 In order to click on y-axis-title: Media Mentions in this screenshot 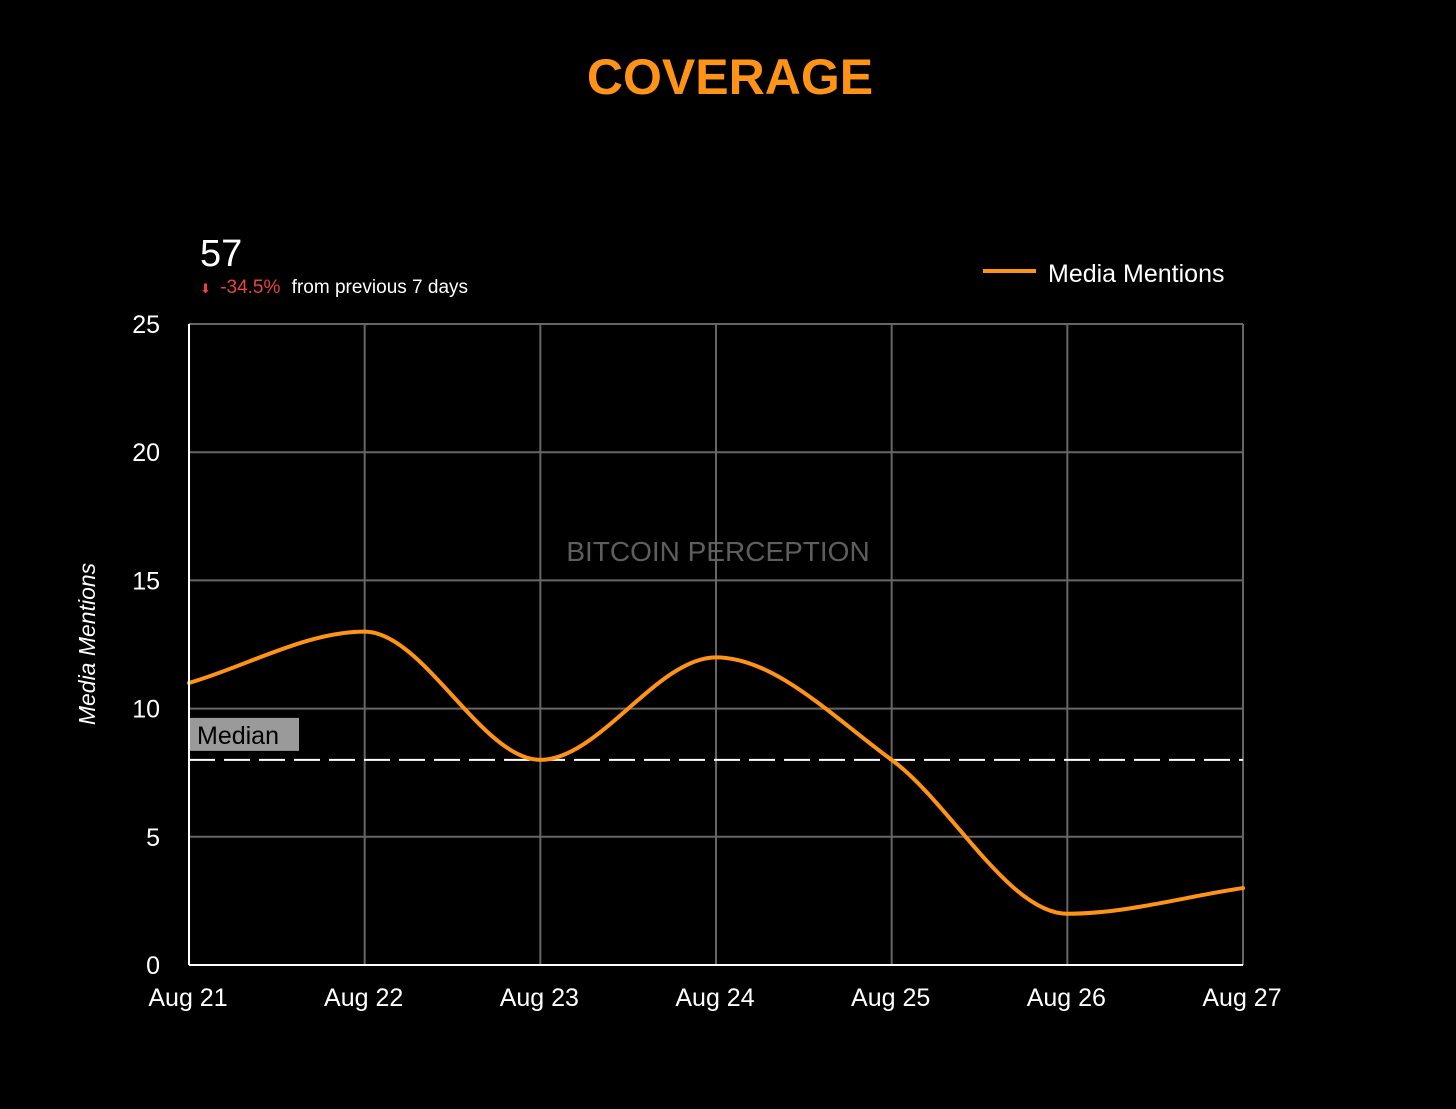, I will do `click(87, 643)`.